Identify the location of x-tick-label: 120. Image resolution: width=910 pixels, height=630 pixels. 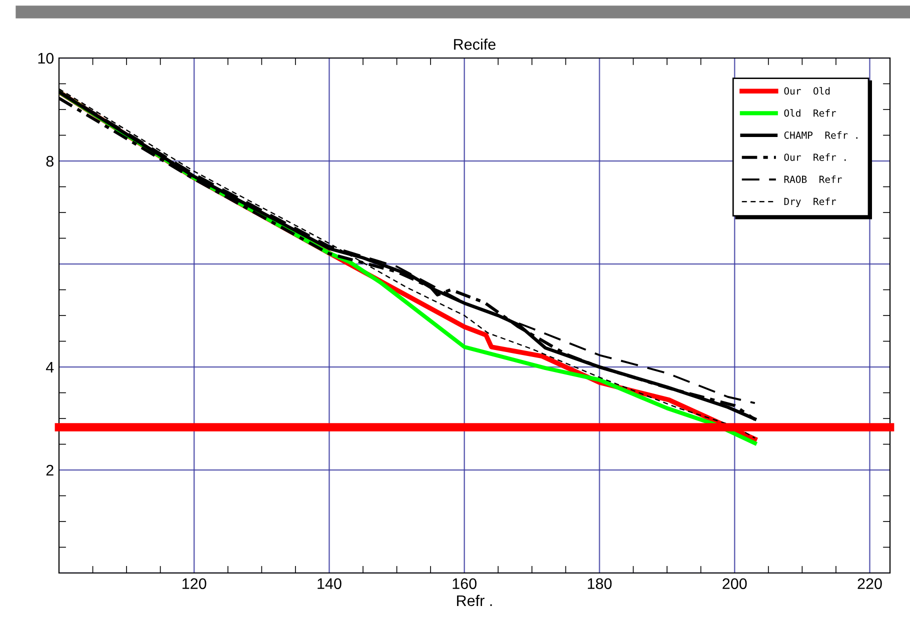
(194, 584).